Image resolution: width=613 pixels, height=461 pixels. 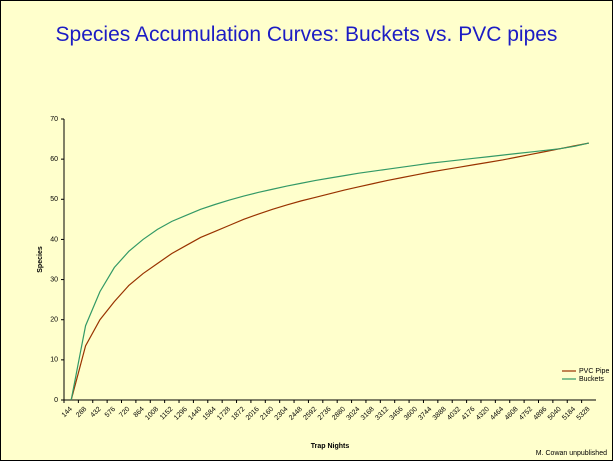 What do you see at coordinates (497, 414) in the screenshot?
I see `x-tick-label: 4464` at bounding box center [497, 414].